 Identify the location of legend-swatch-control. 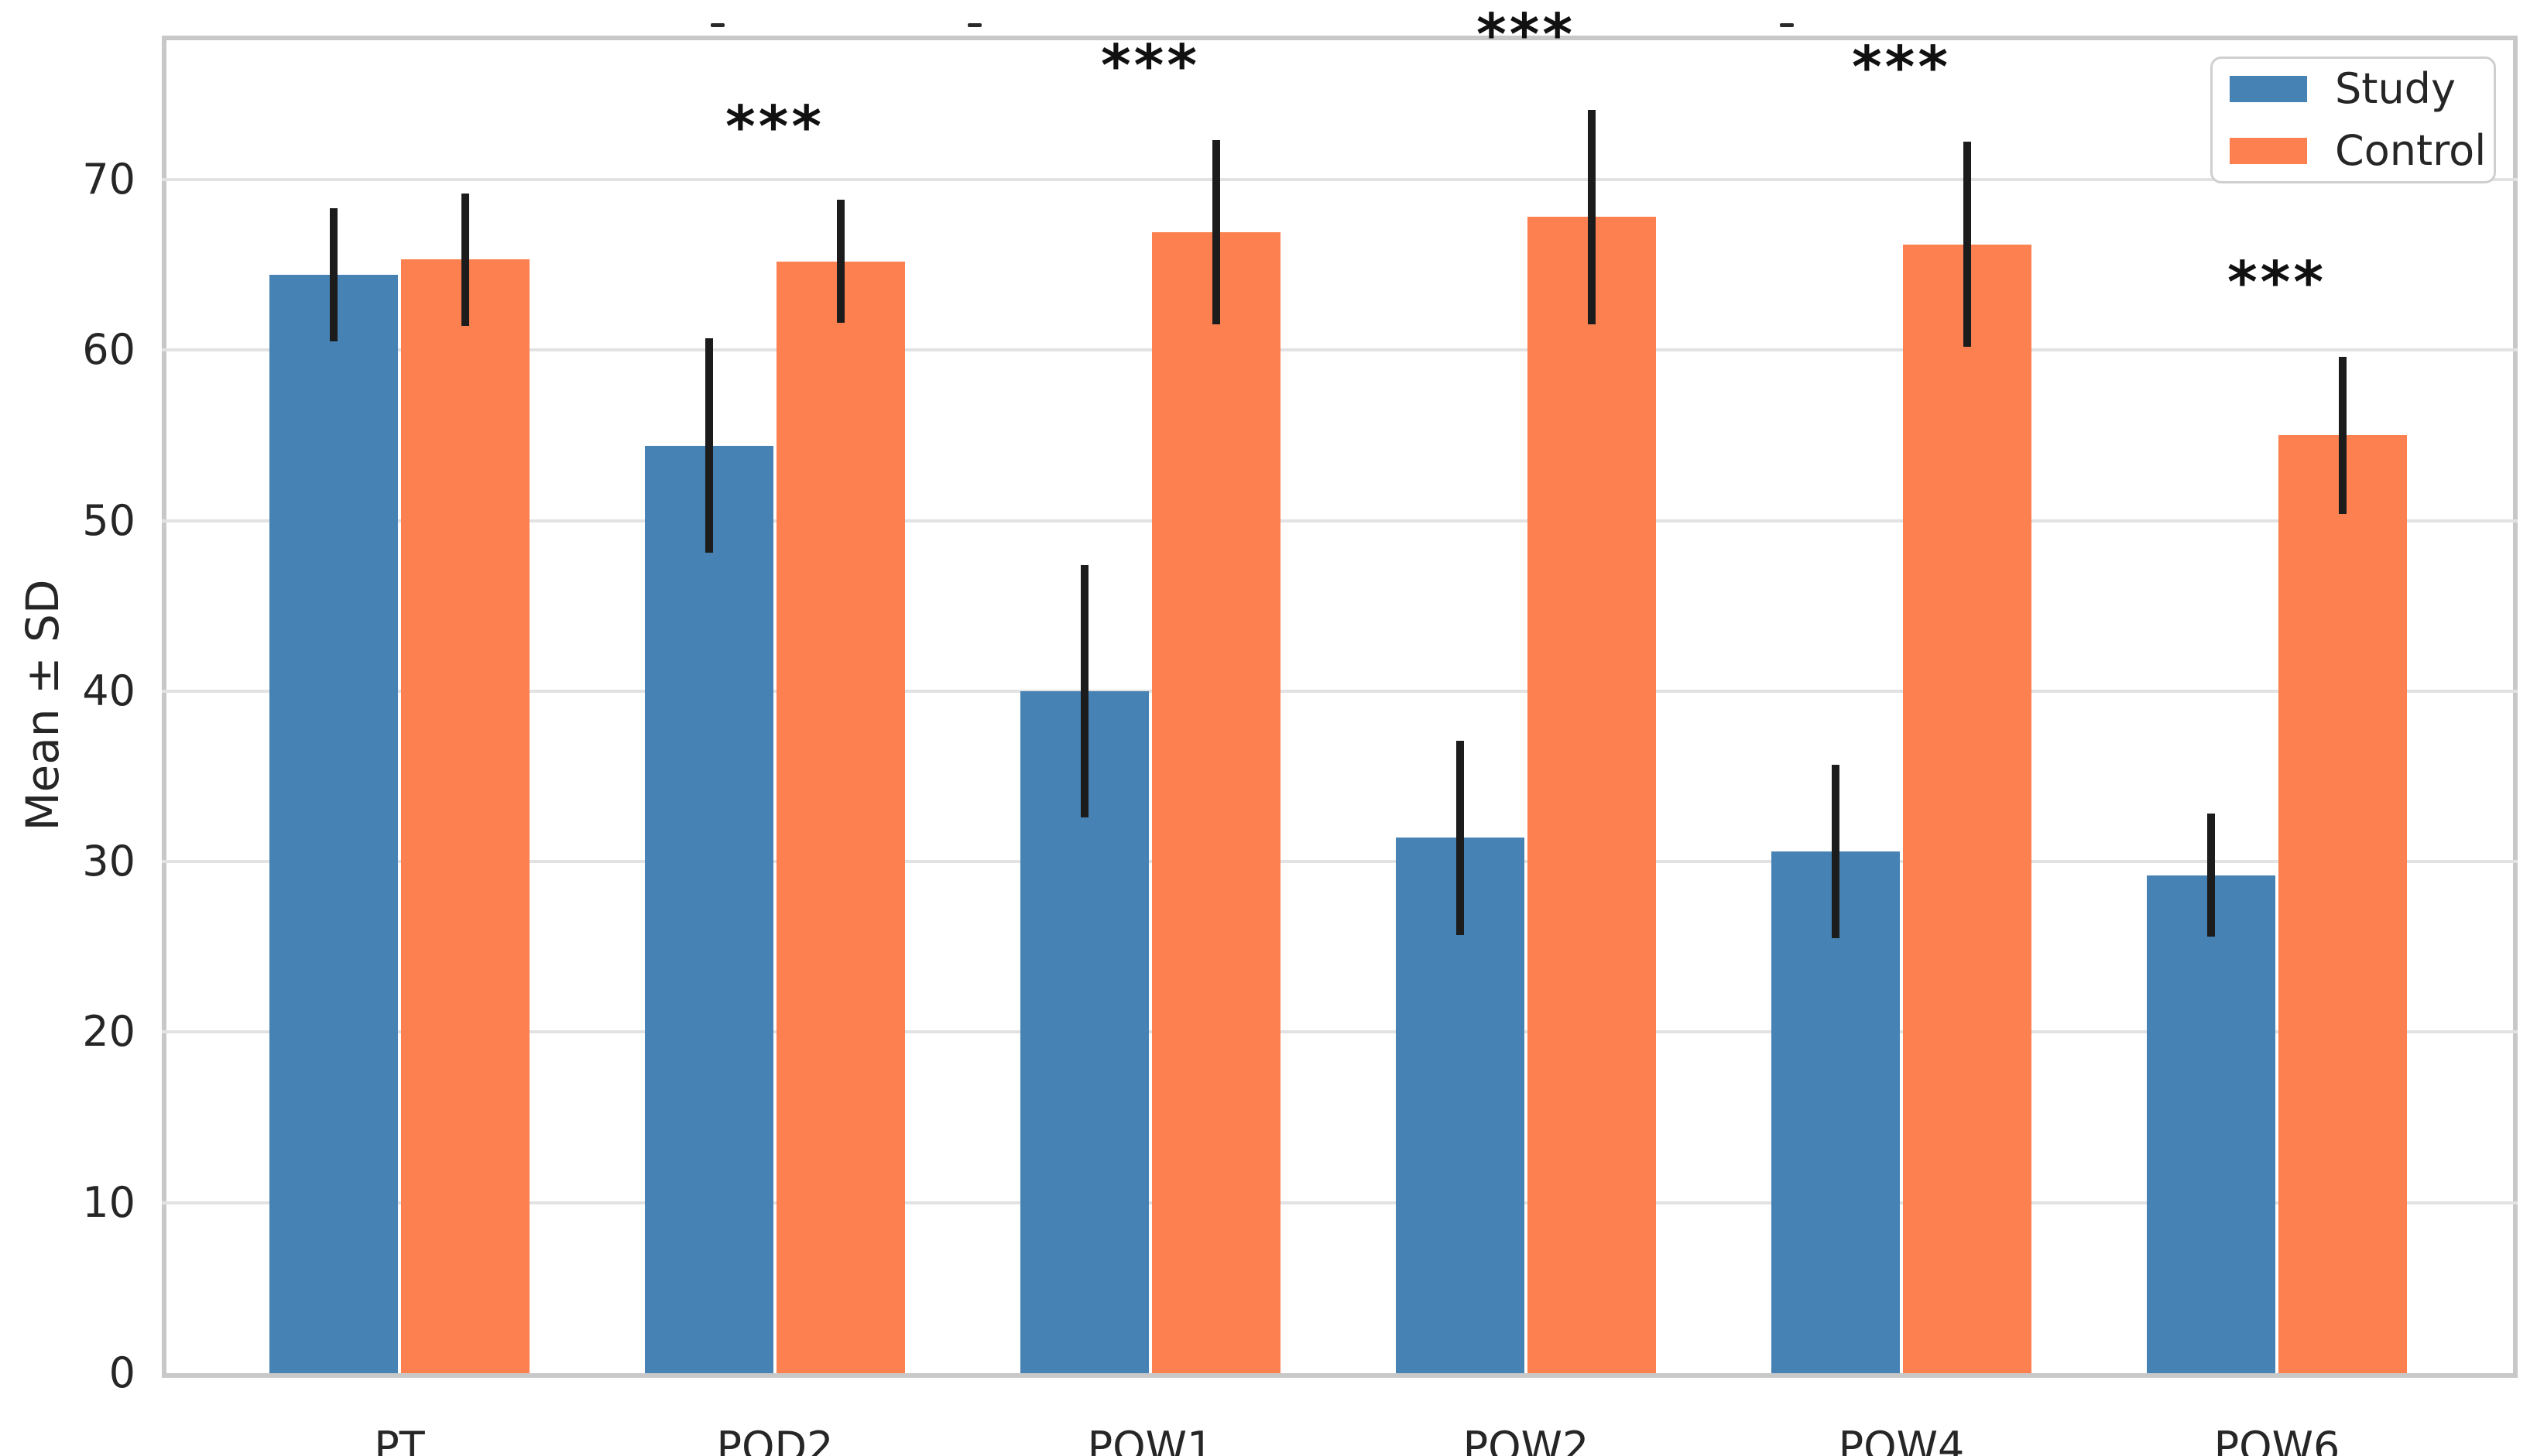
(2268, 151).